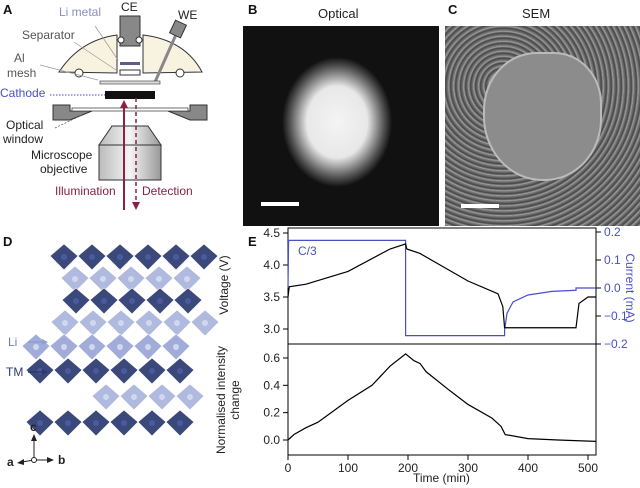 The width and height of the screenshot is (640, 488). What do you see at coordinates (307, 251) in the screenshot?
I see `annotation-c3: C/3` at bounding box center [307, 251].